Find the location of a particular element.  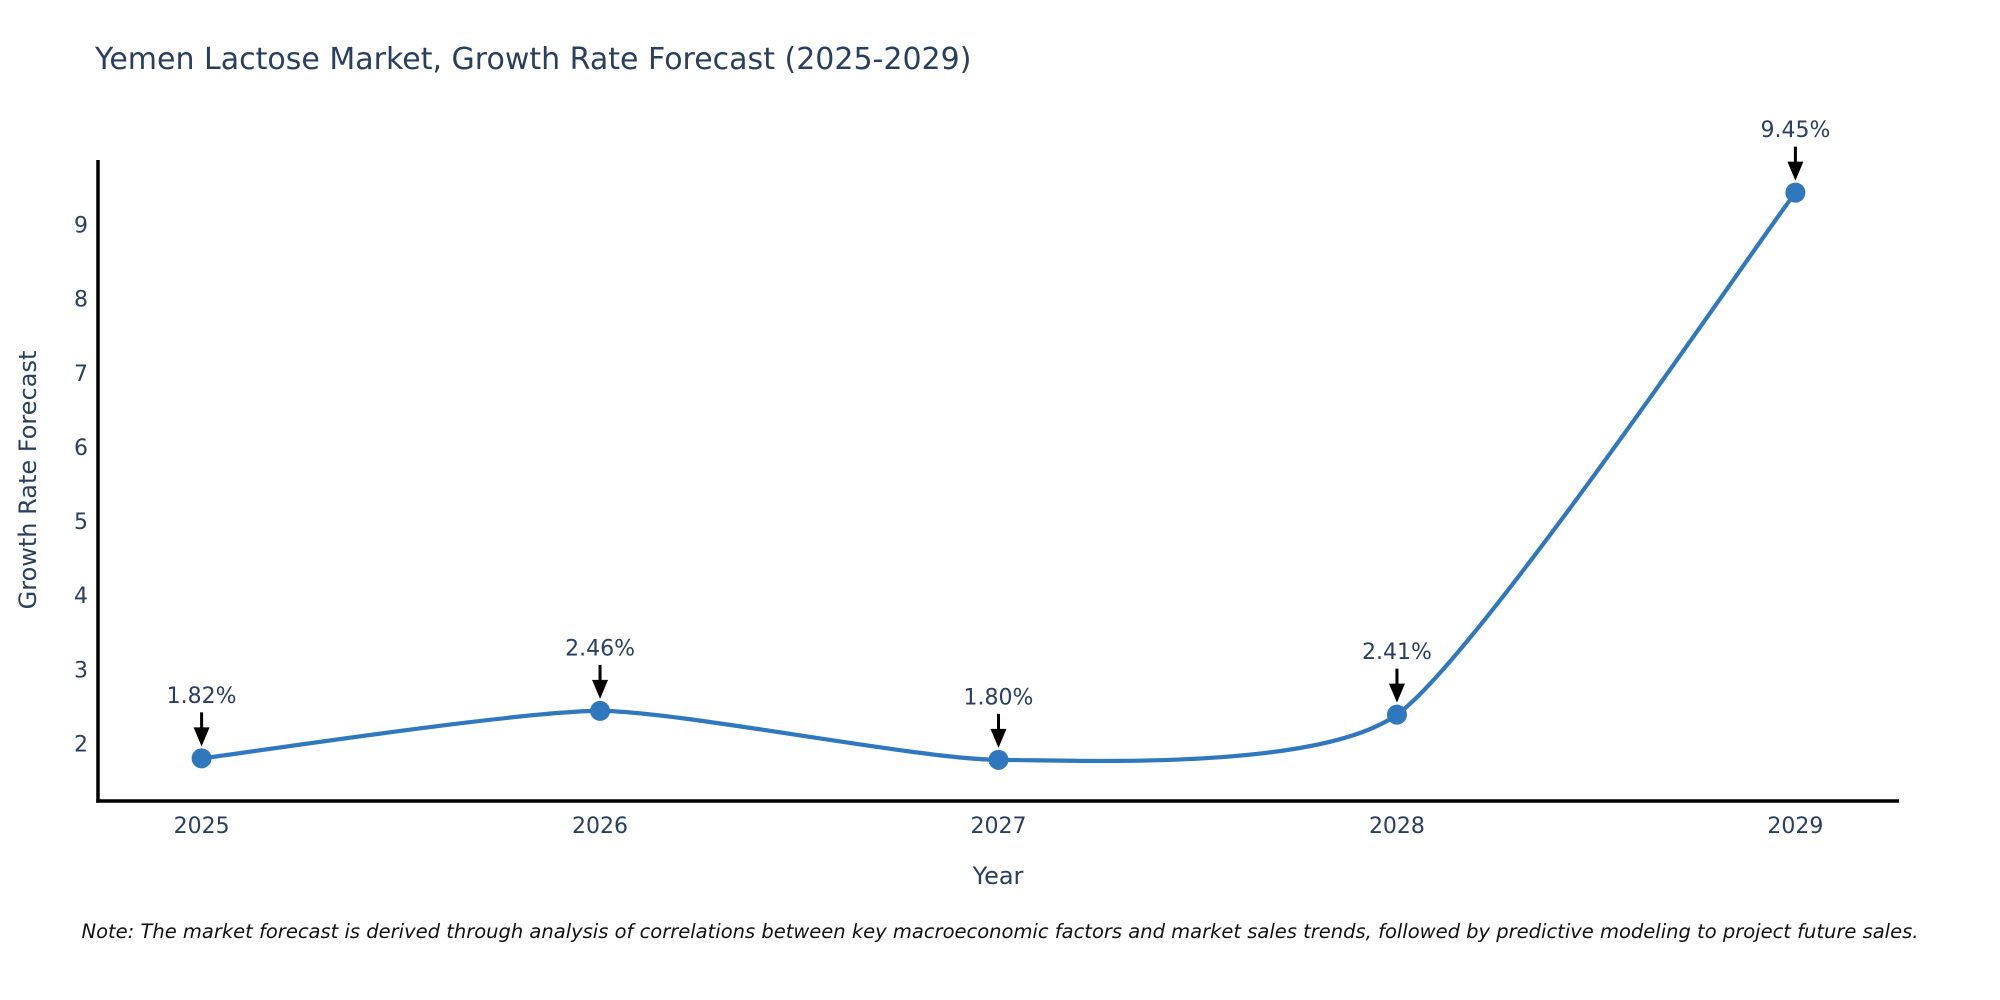

x-axis-title: Year is located at coordinates (998, 876).